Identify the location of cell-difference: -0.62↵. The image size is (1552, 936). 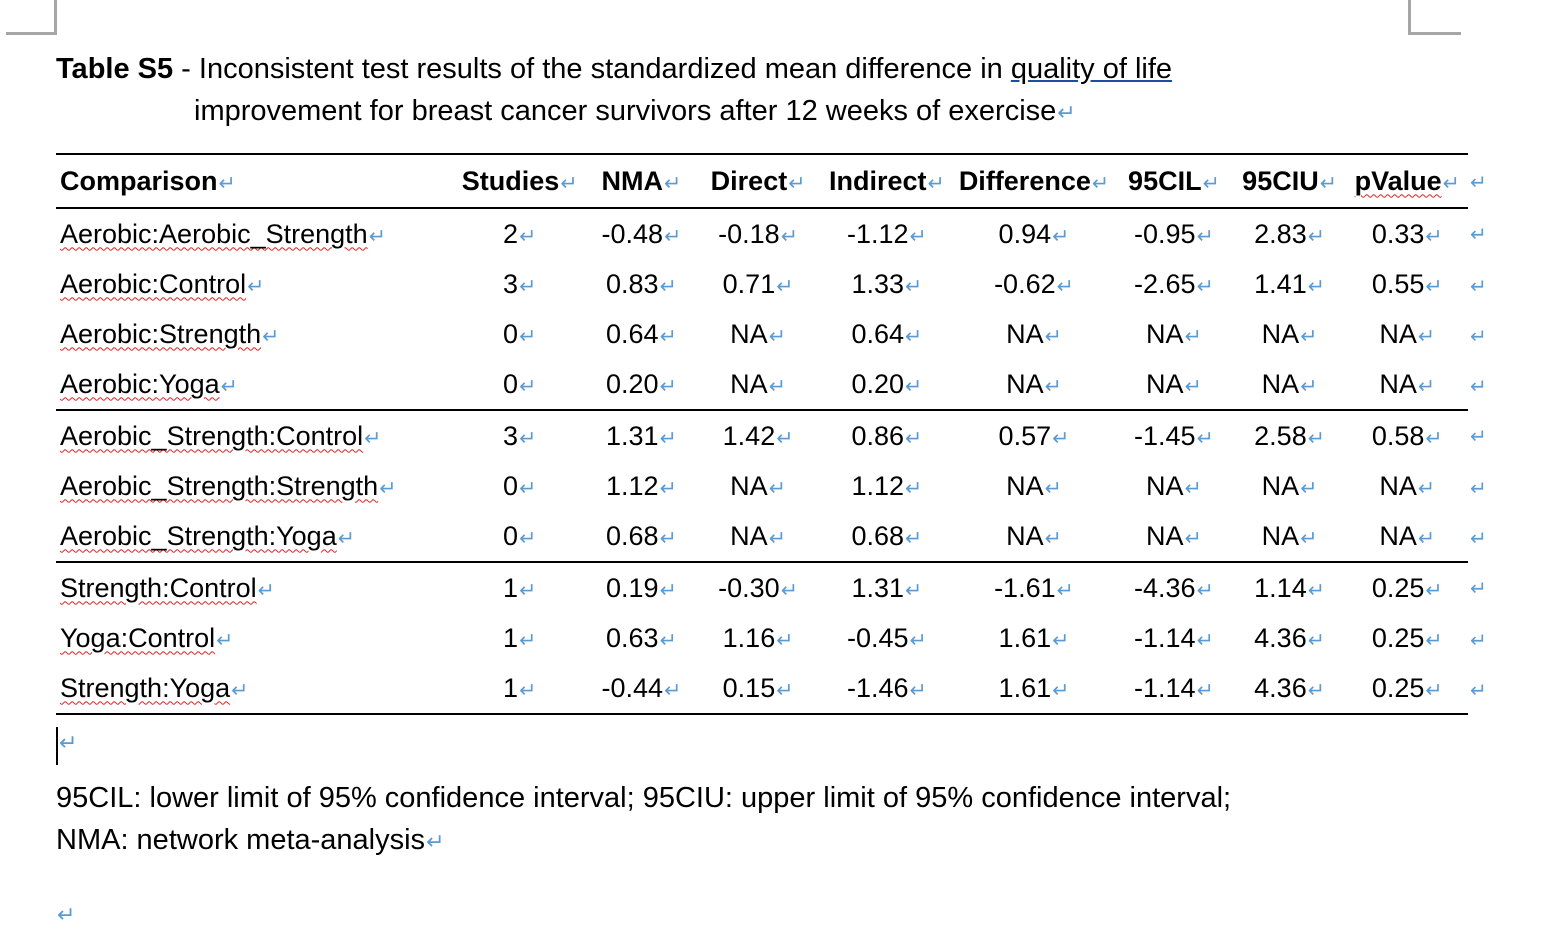
(1034, 284).